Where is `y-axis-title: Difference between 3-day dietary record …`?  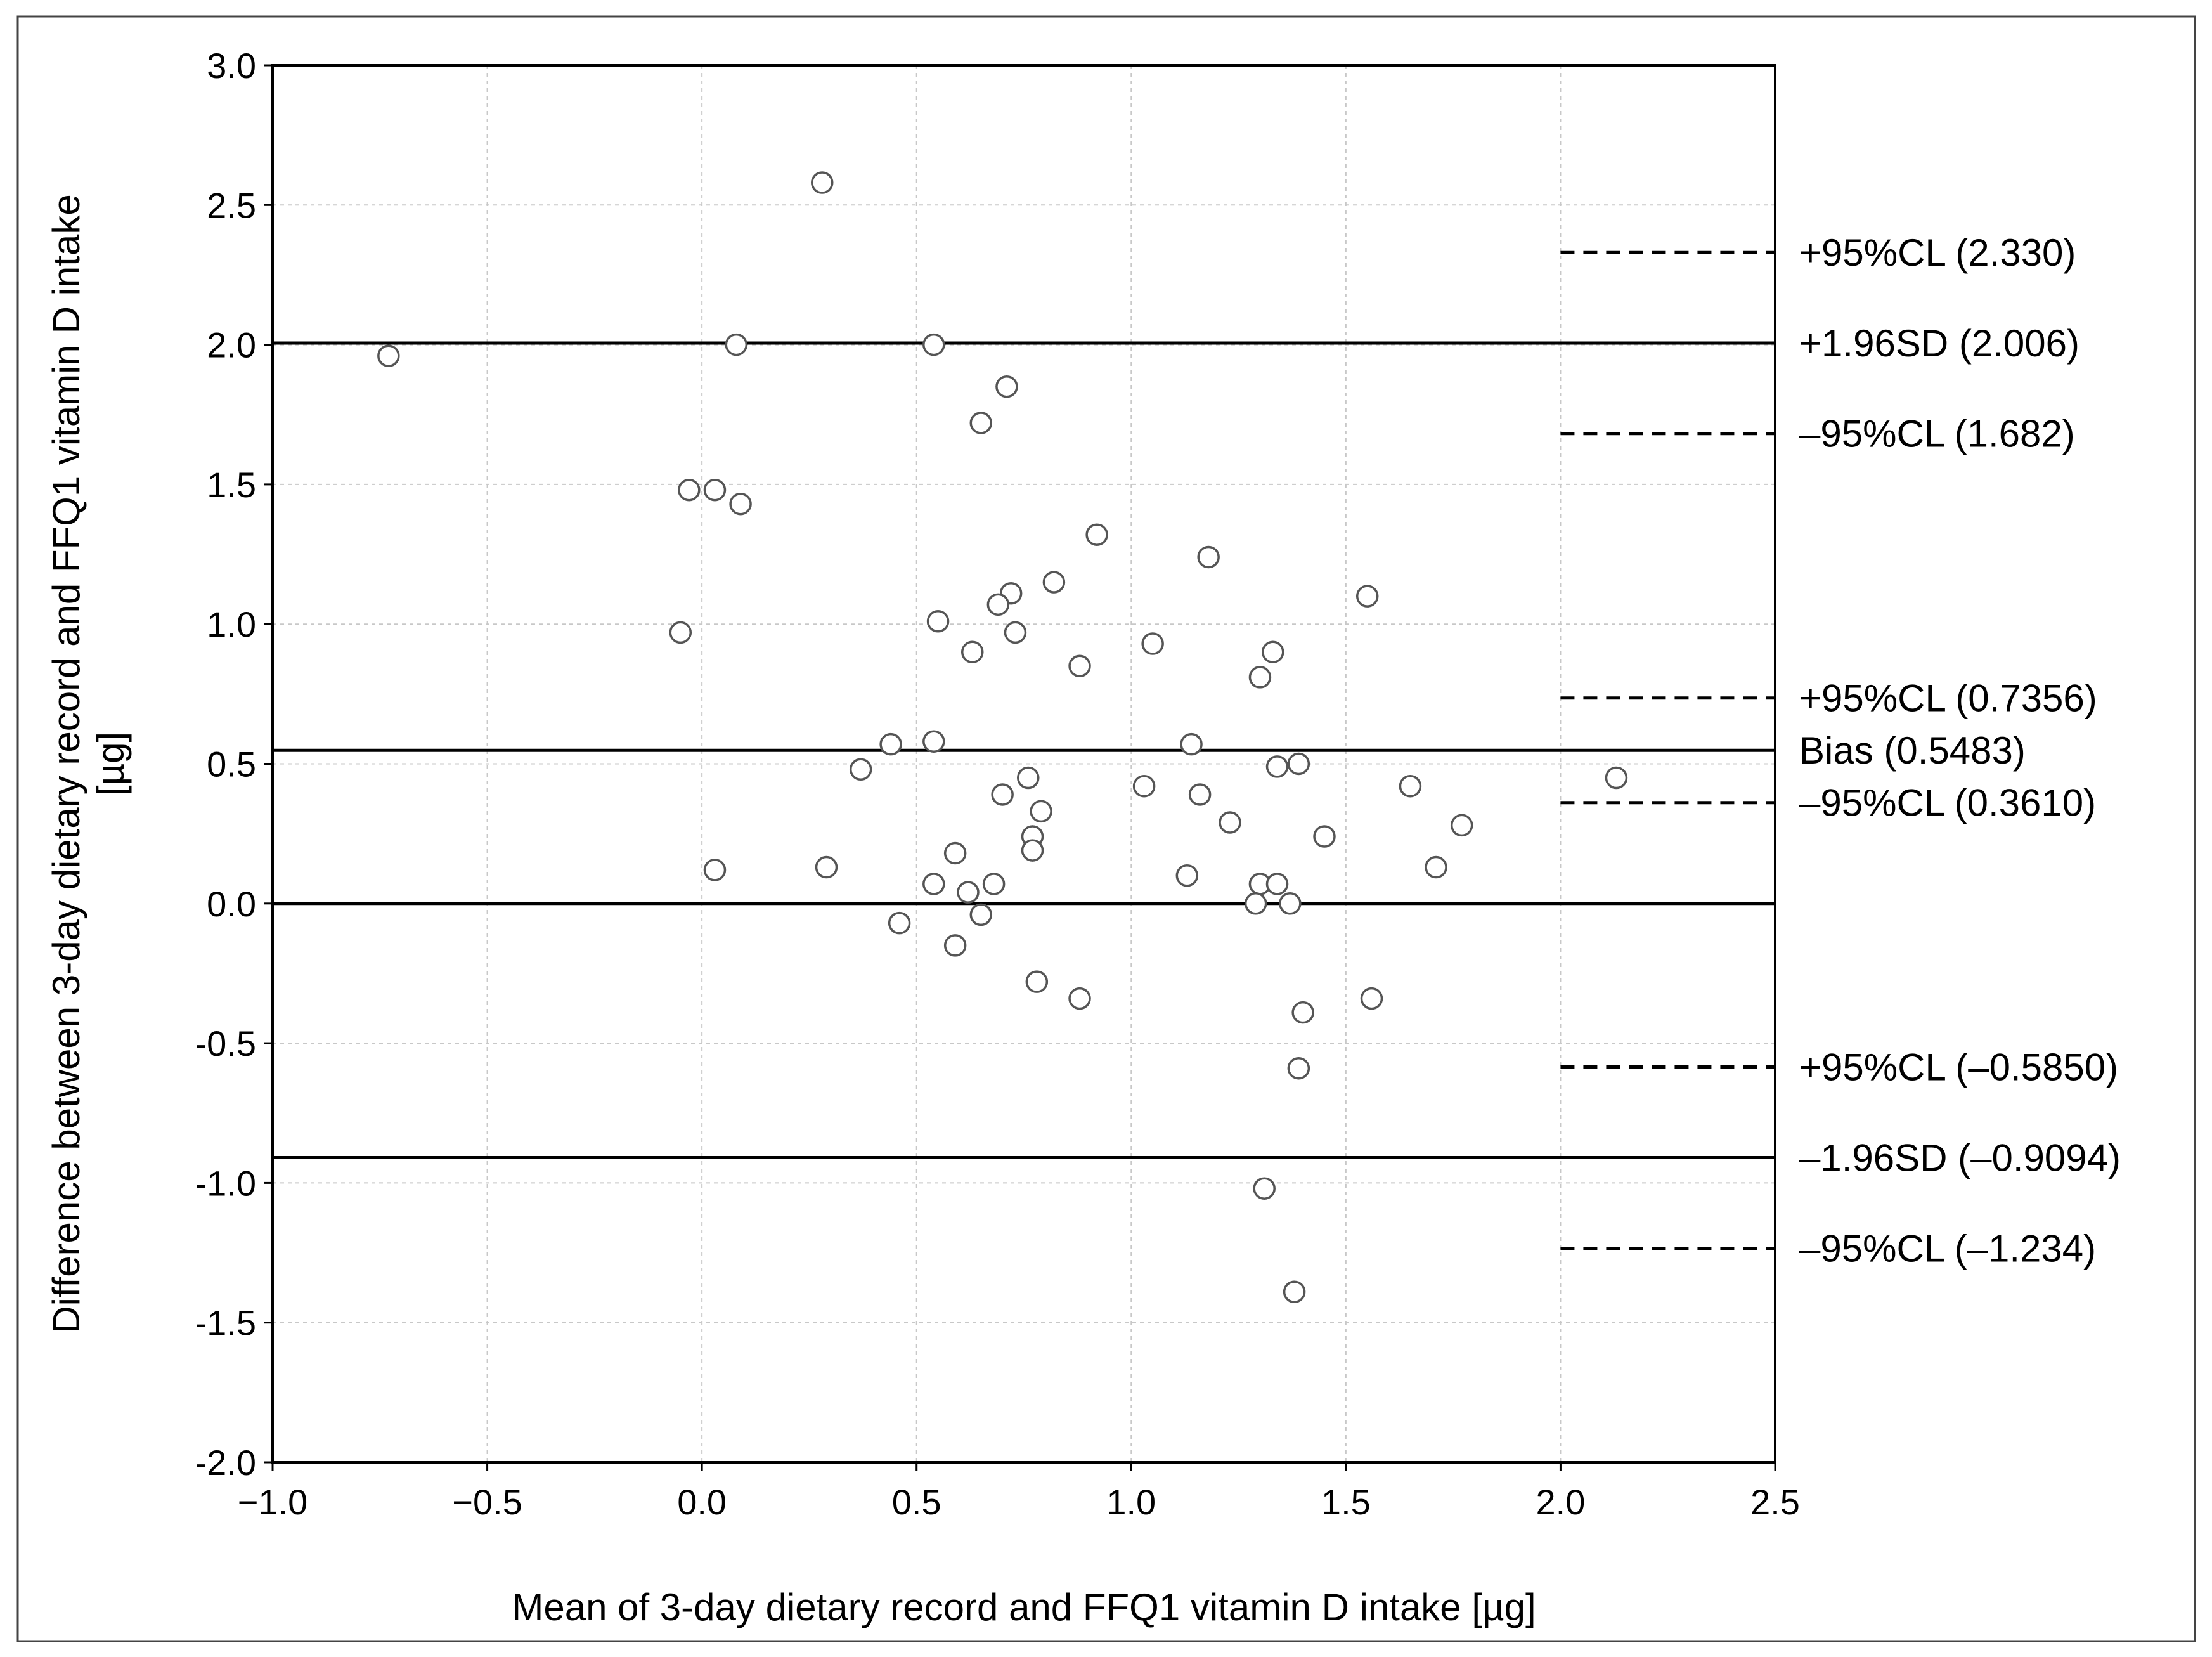
y-axis-title: Difference between 3-day dietary record … is located at coordinates (88, 763).